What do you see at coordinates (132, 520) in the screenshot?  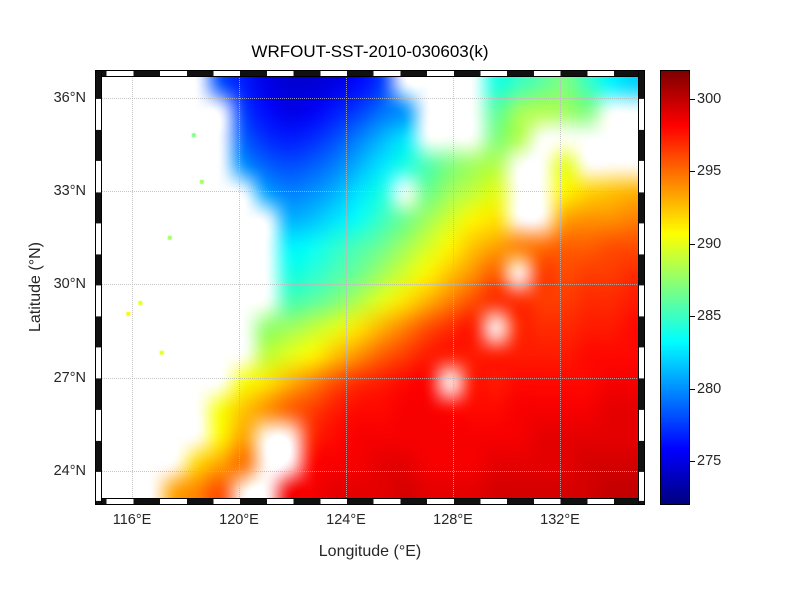 I see `x-tick-label: 116°E` at bounding box center [132, 520].